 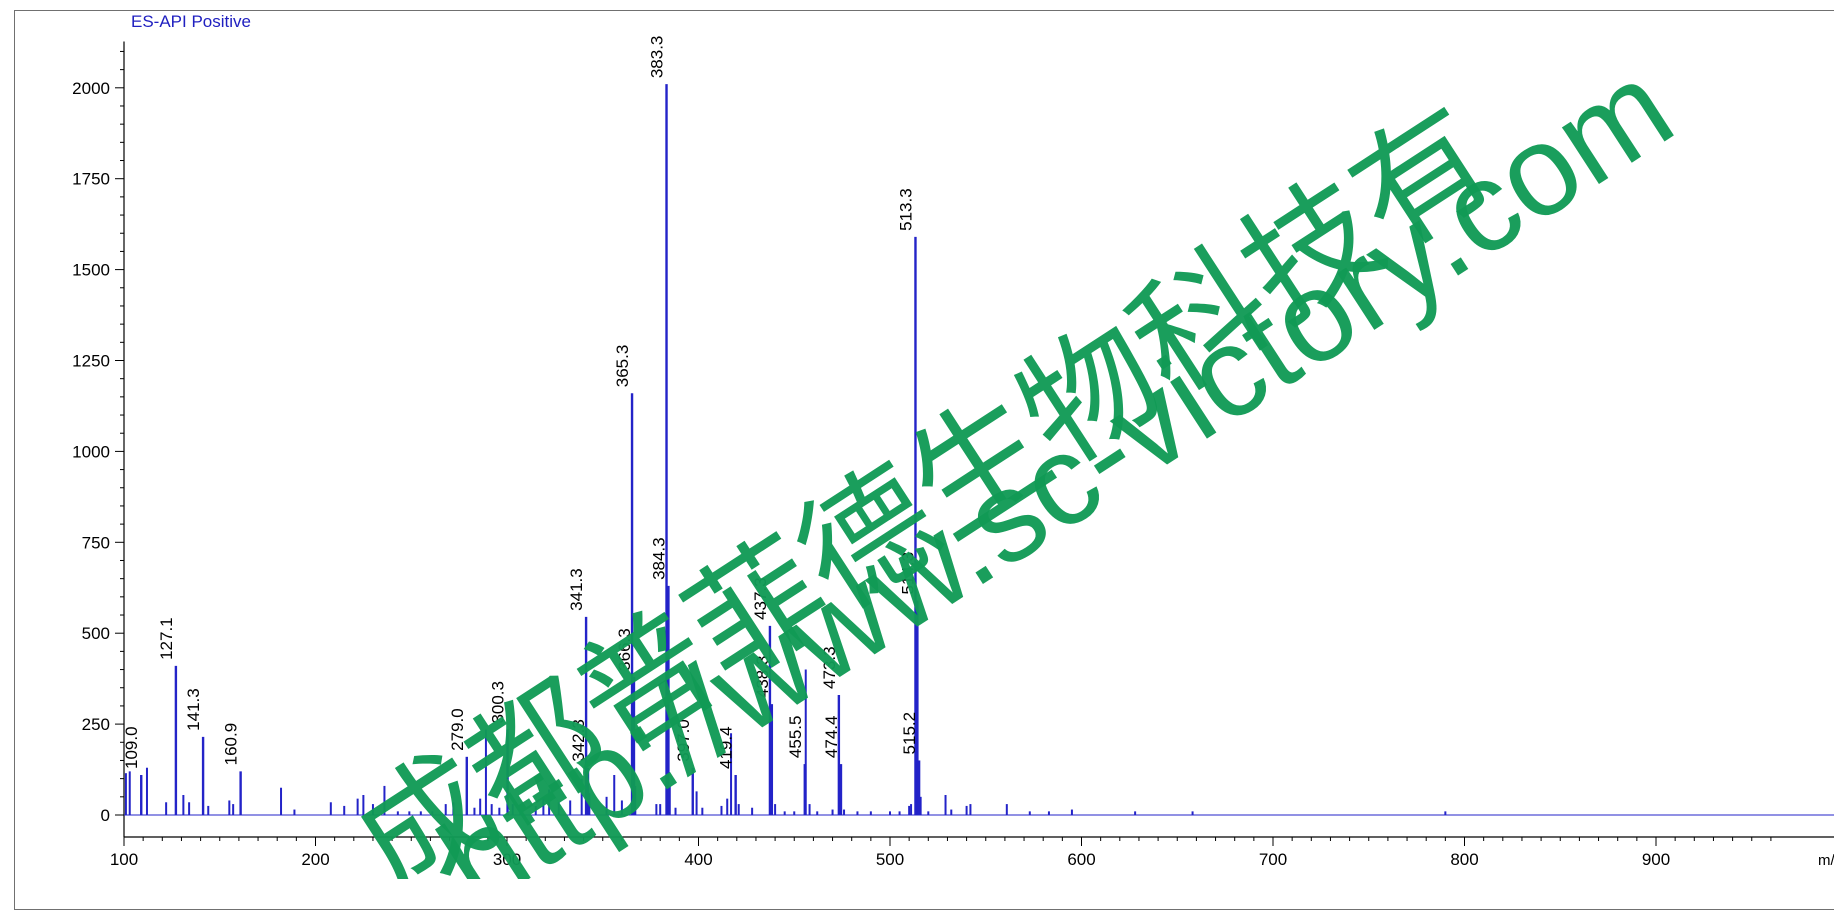 What do you see at coordinates (96, 542) in the screenshot?
I see `y-tick-label: 750` at bounding box center [96, 542].